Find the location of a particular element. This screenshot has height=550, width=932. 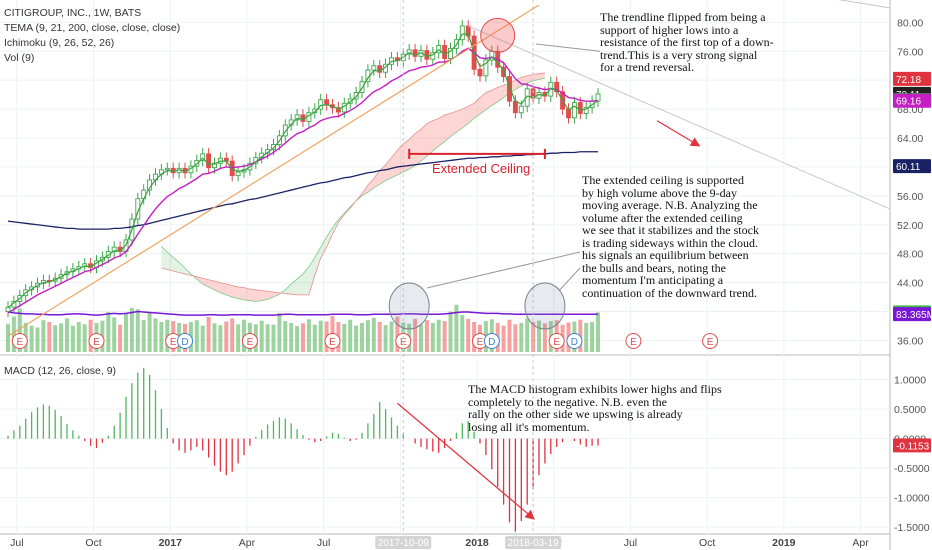

price-tick-label: 80.00 is located at coordinates (910, 23).